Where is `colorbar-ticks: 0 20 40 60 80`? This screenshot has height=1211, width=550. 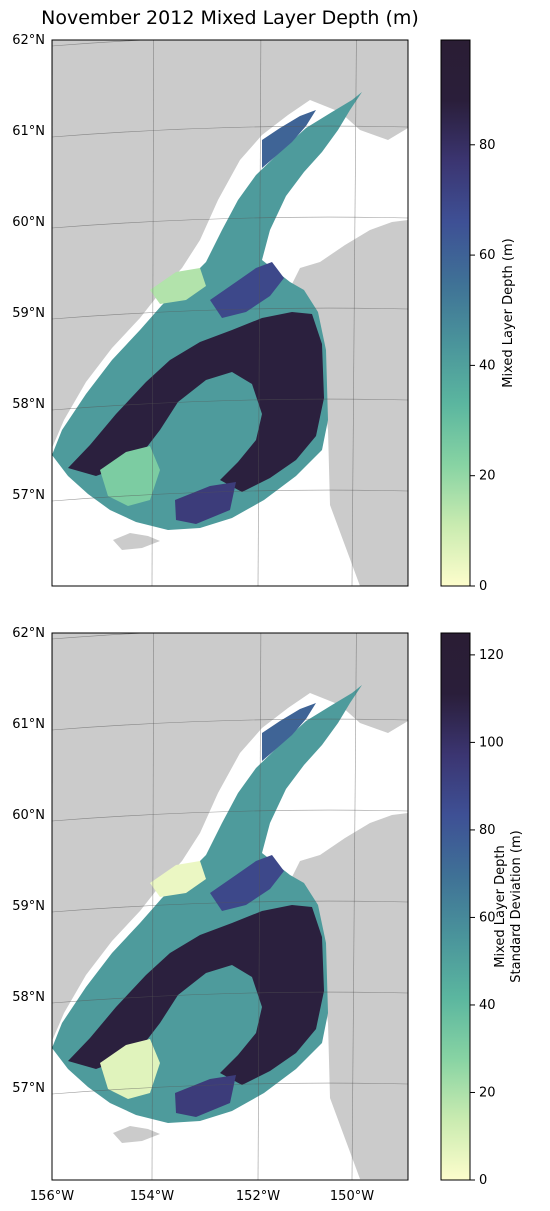
colorbar-ticks: 0 20 40 60 80 is located at coordinates (483, 366).